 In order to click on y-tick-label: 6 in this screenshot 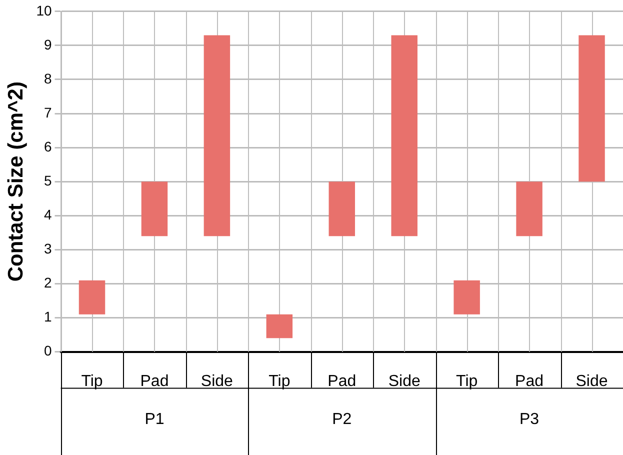, I will do `click(48, 146)`.